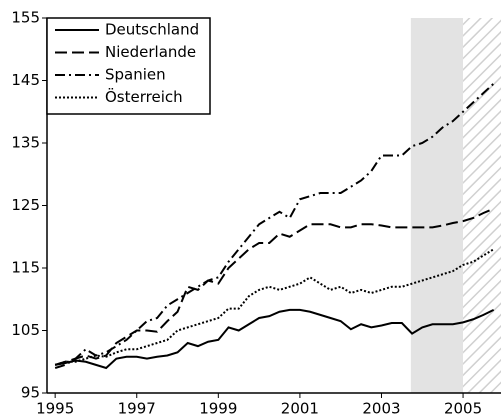  I want to click on legend-box, so click(128, 66).